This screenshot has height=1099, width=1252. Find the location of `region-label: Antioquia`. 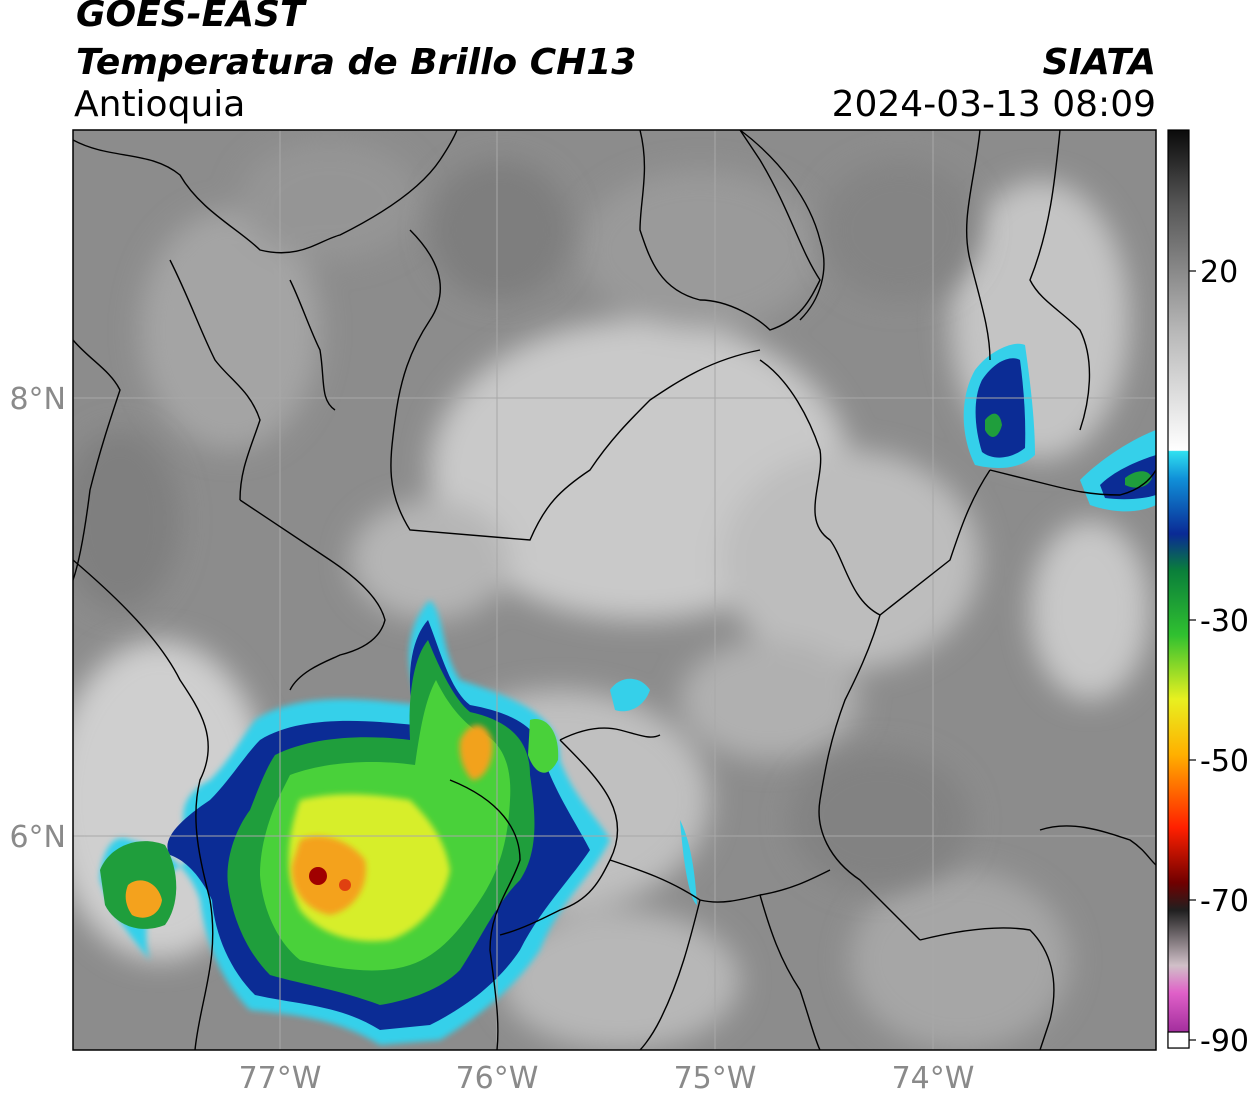

region-label: Antioquia is located at coordinates (160, 104).